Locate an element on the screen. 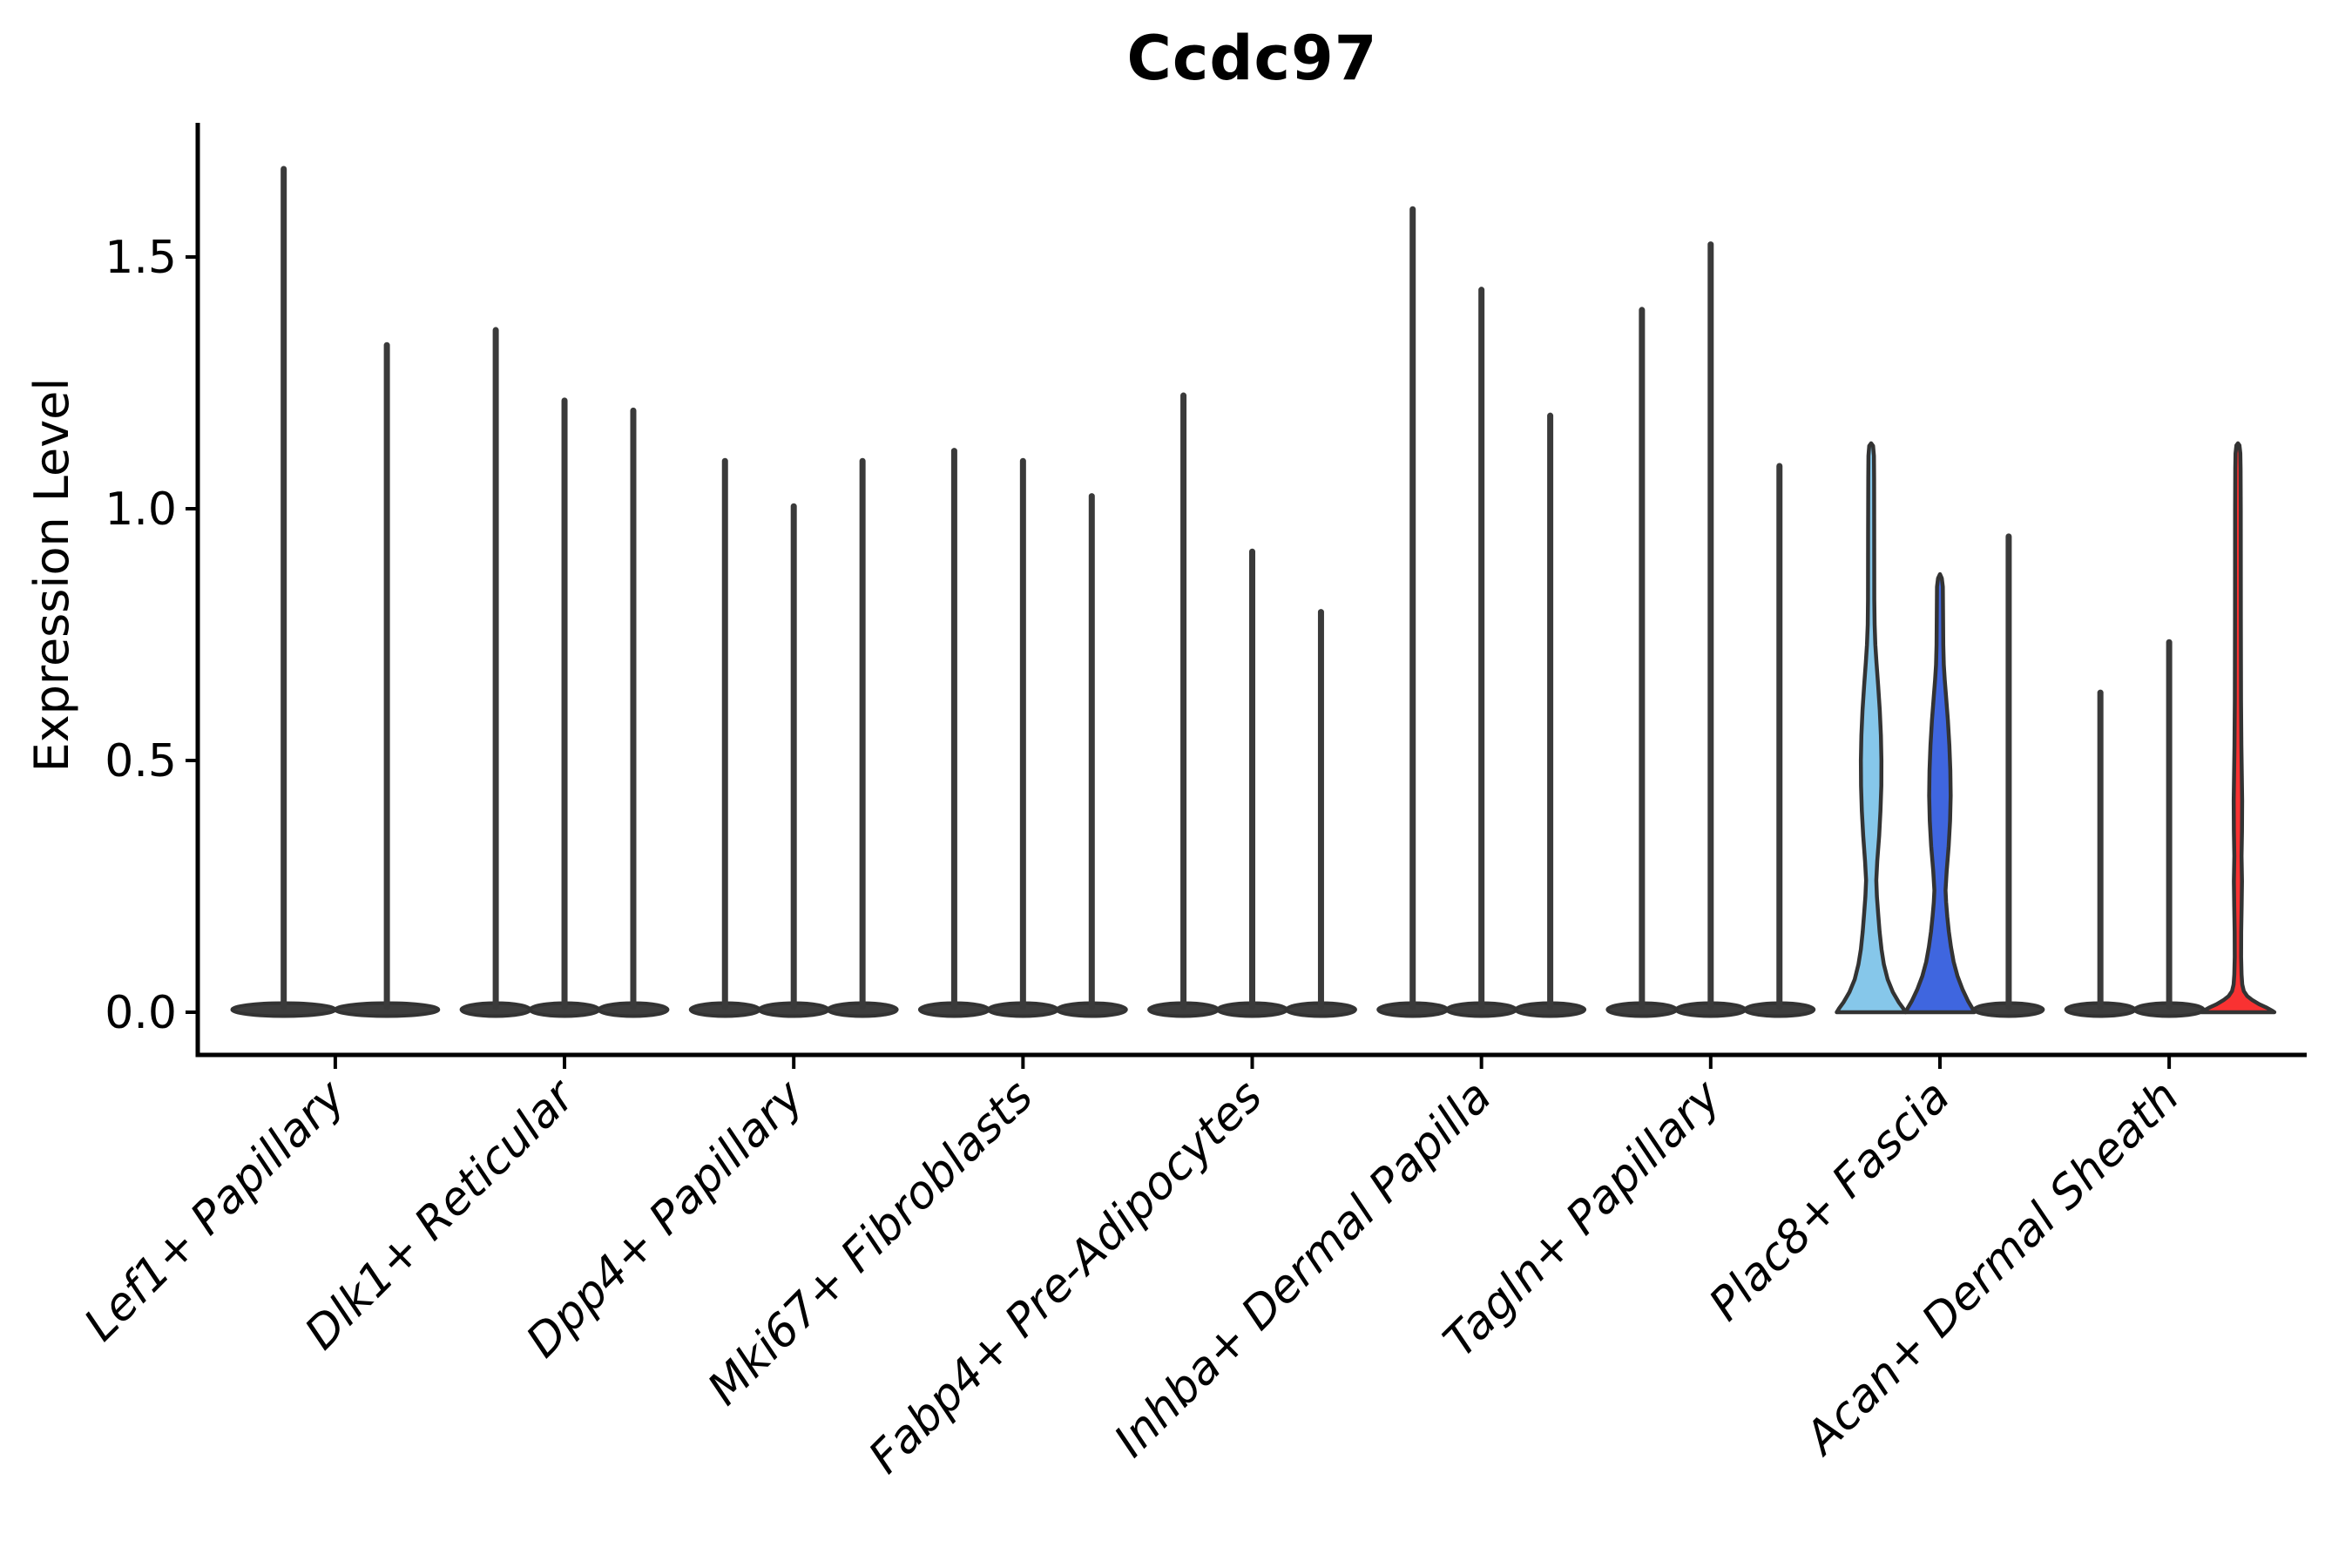  violin-redflare is located at coordinates (2238, 728).